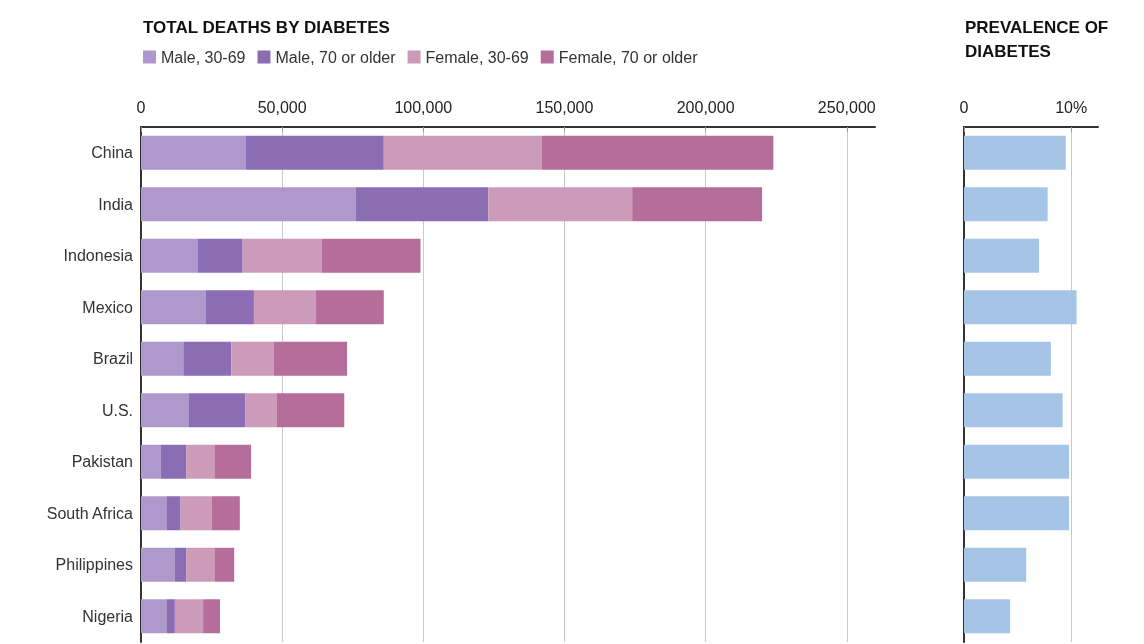  I want to click on legend-label: Female, 70 or older, so click(628, 57).